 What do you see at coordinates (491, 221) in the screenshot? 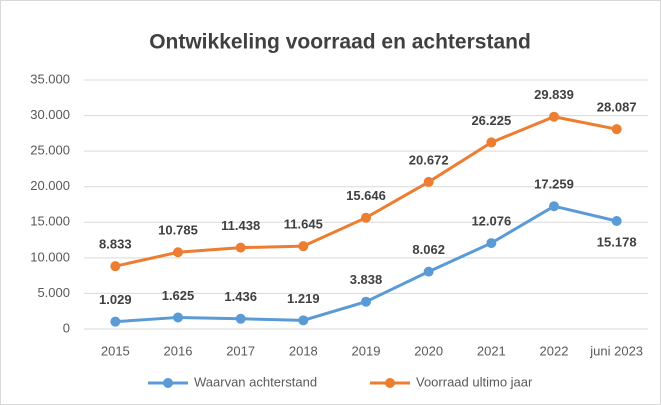
I see `data-label: 12.076` at bounding box center [491, 221].